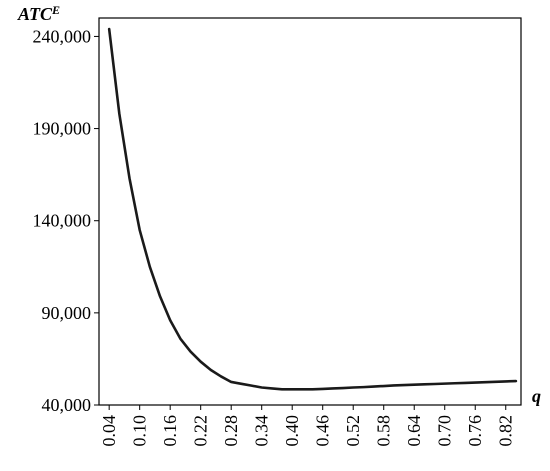  I want to click on y-axis-ticks: 40,000 90,000 140,000 190,000 240,000, so click(66, 220).